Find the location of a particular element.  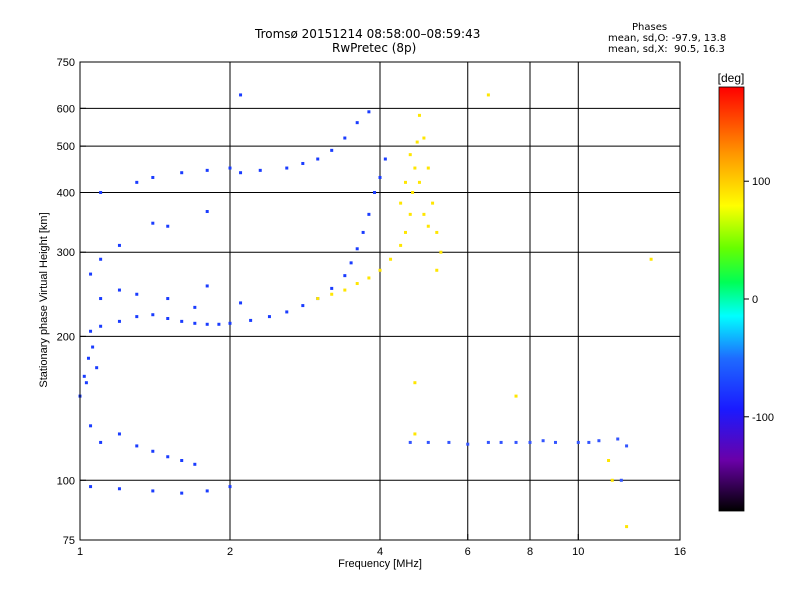

phases-o-stats: mean, sd,O: -97.9, 13.8 is located at coordinates (667, 38).